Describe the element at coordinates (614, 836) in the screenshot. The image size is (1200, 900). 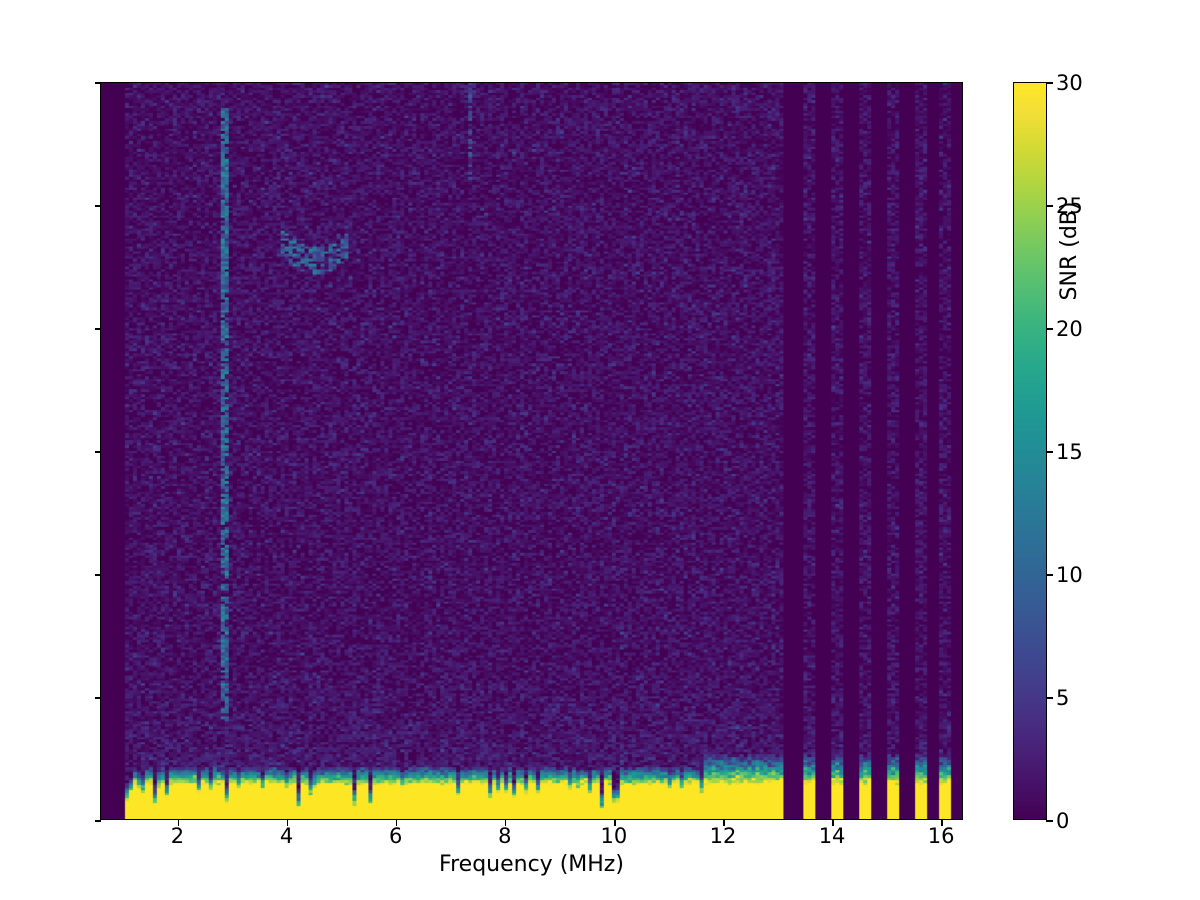
I see `x-tick-label-10: 10` at that location.